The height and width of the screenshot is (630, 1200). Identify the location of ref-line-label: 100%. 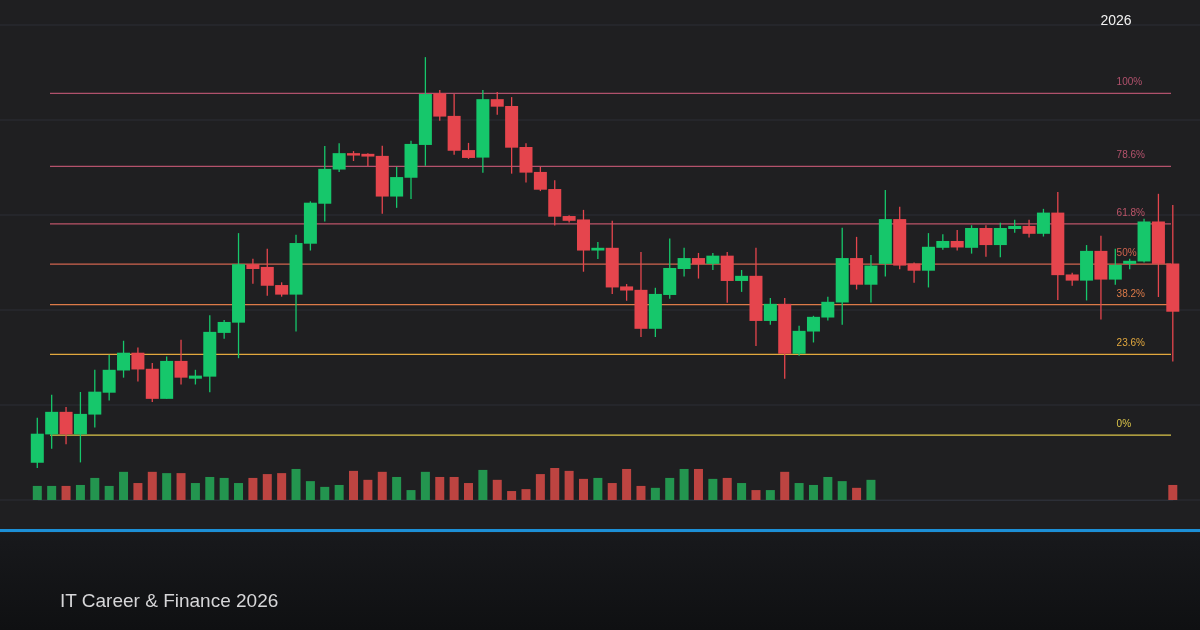
(1129, 82).